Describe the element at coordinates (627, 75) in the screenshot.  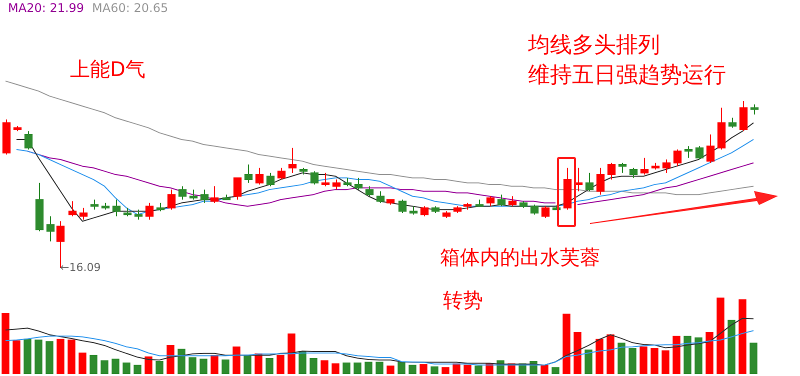
I see `text: 维持五日强趋势运行` at that location.